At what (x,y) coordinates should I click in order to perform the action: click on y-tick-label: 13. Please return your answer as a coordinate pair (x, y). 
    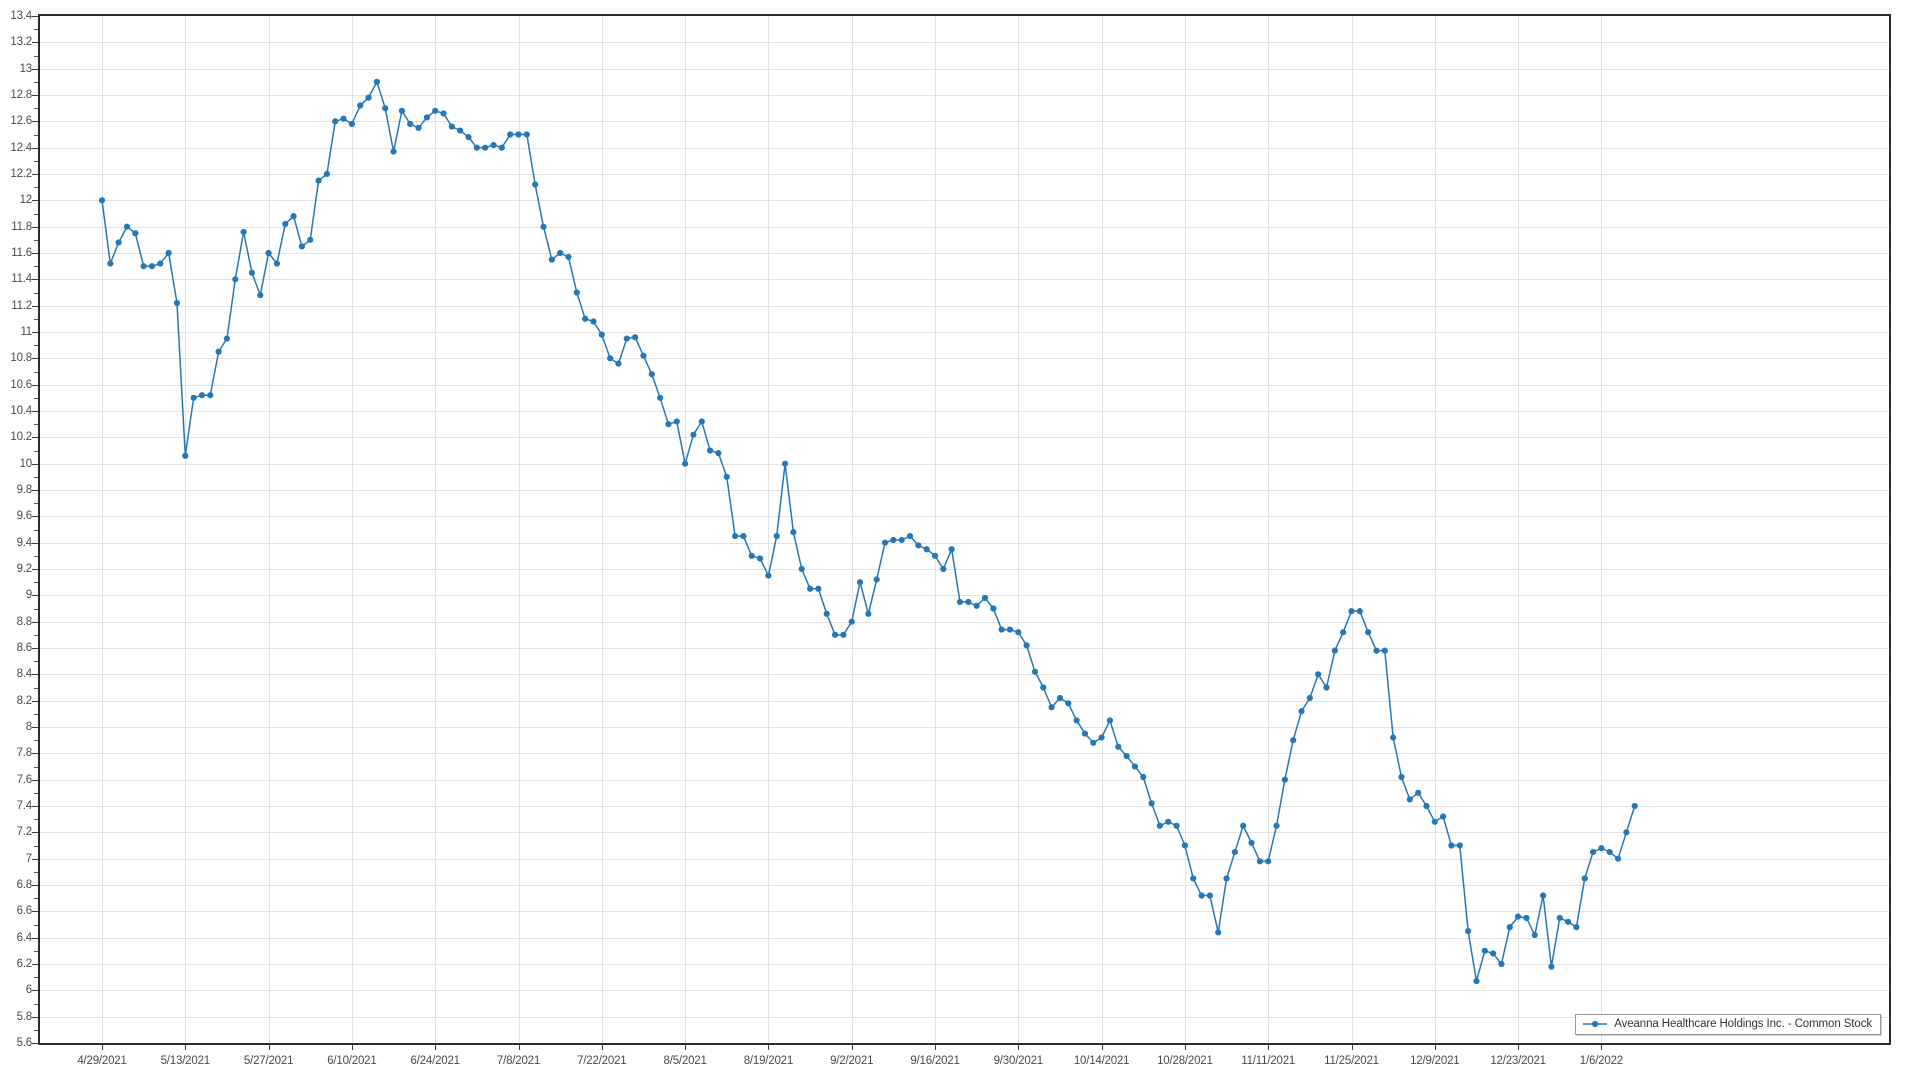
    Looking at the image, I should click on (26, 68).